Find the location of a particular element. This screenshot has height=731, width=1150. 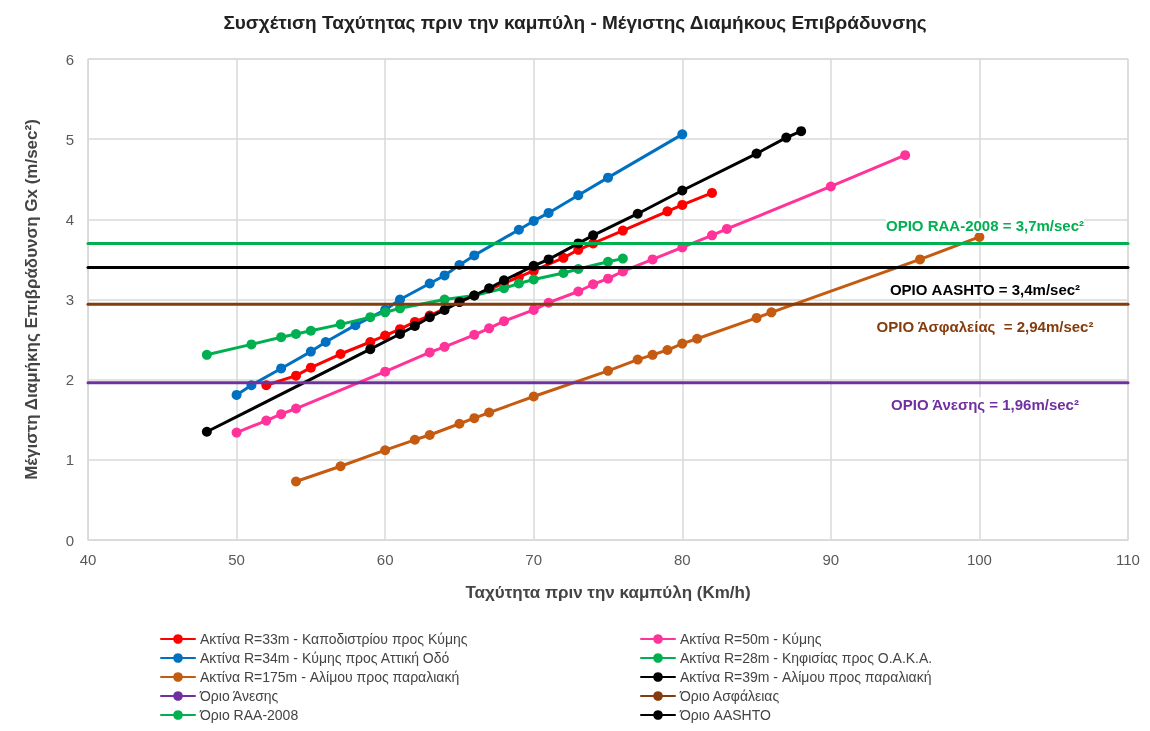

x-tick-label: 110 is located at coordinates (1128, 559).